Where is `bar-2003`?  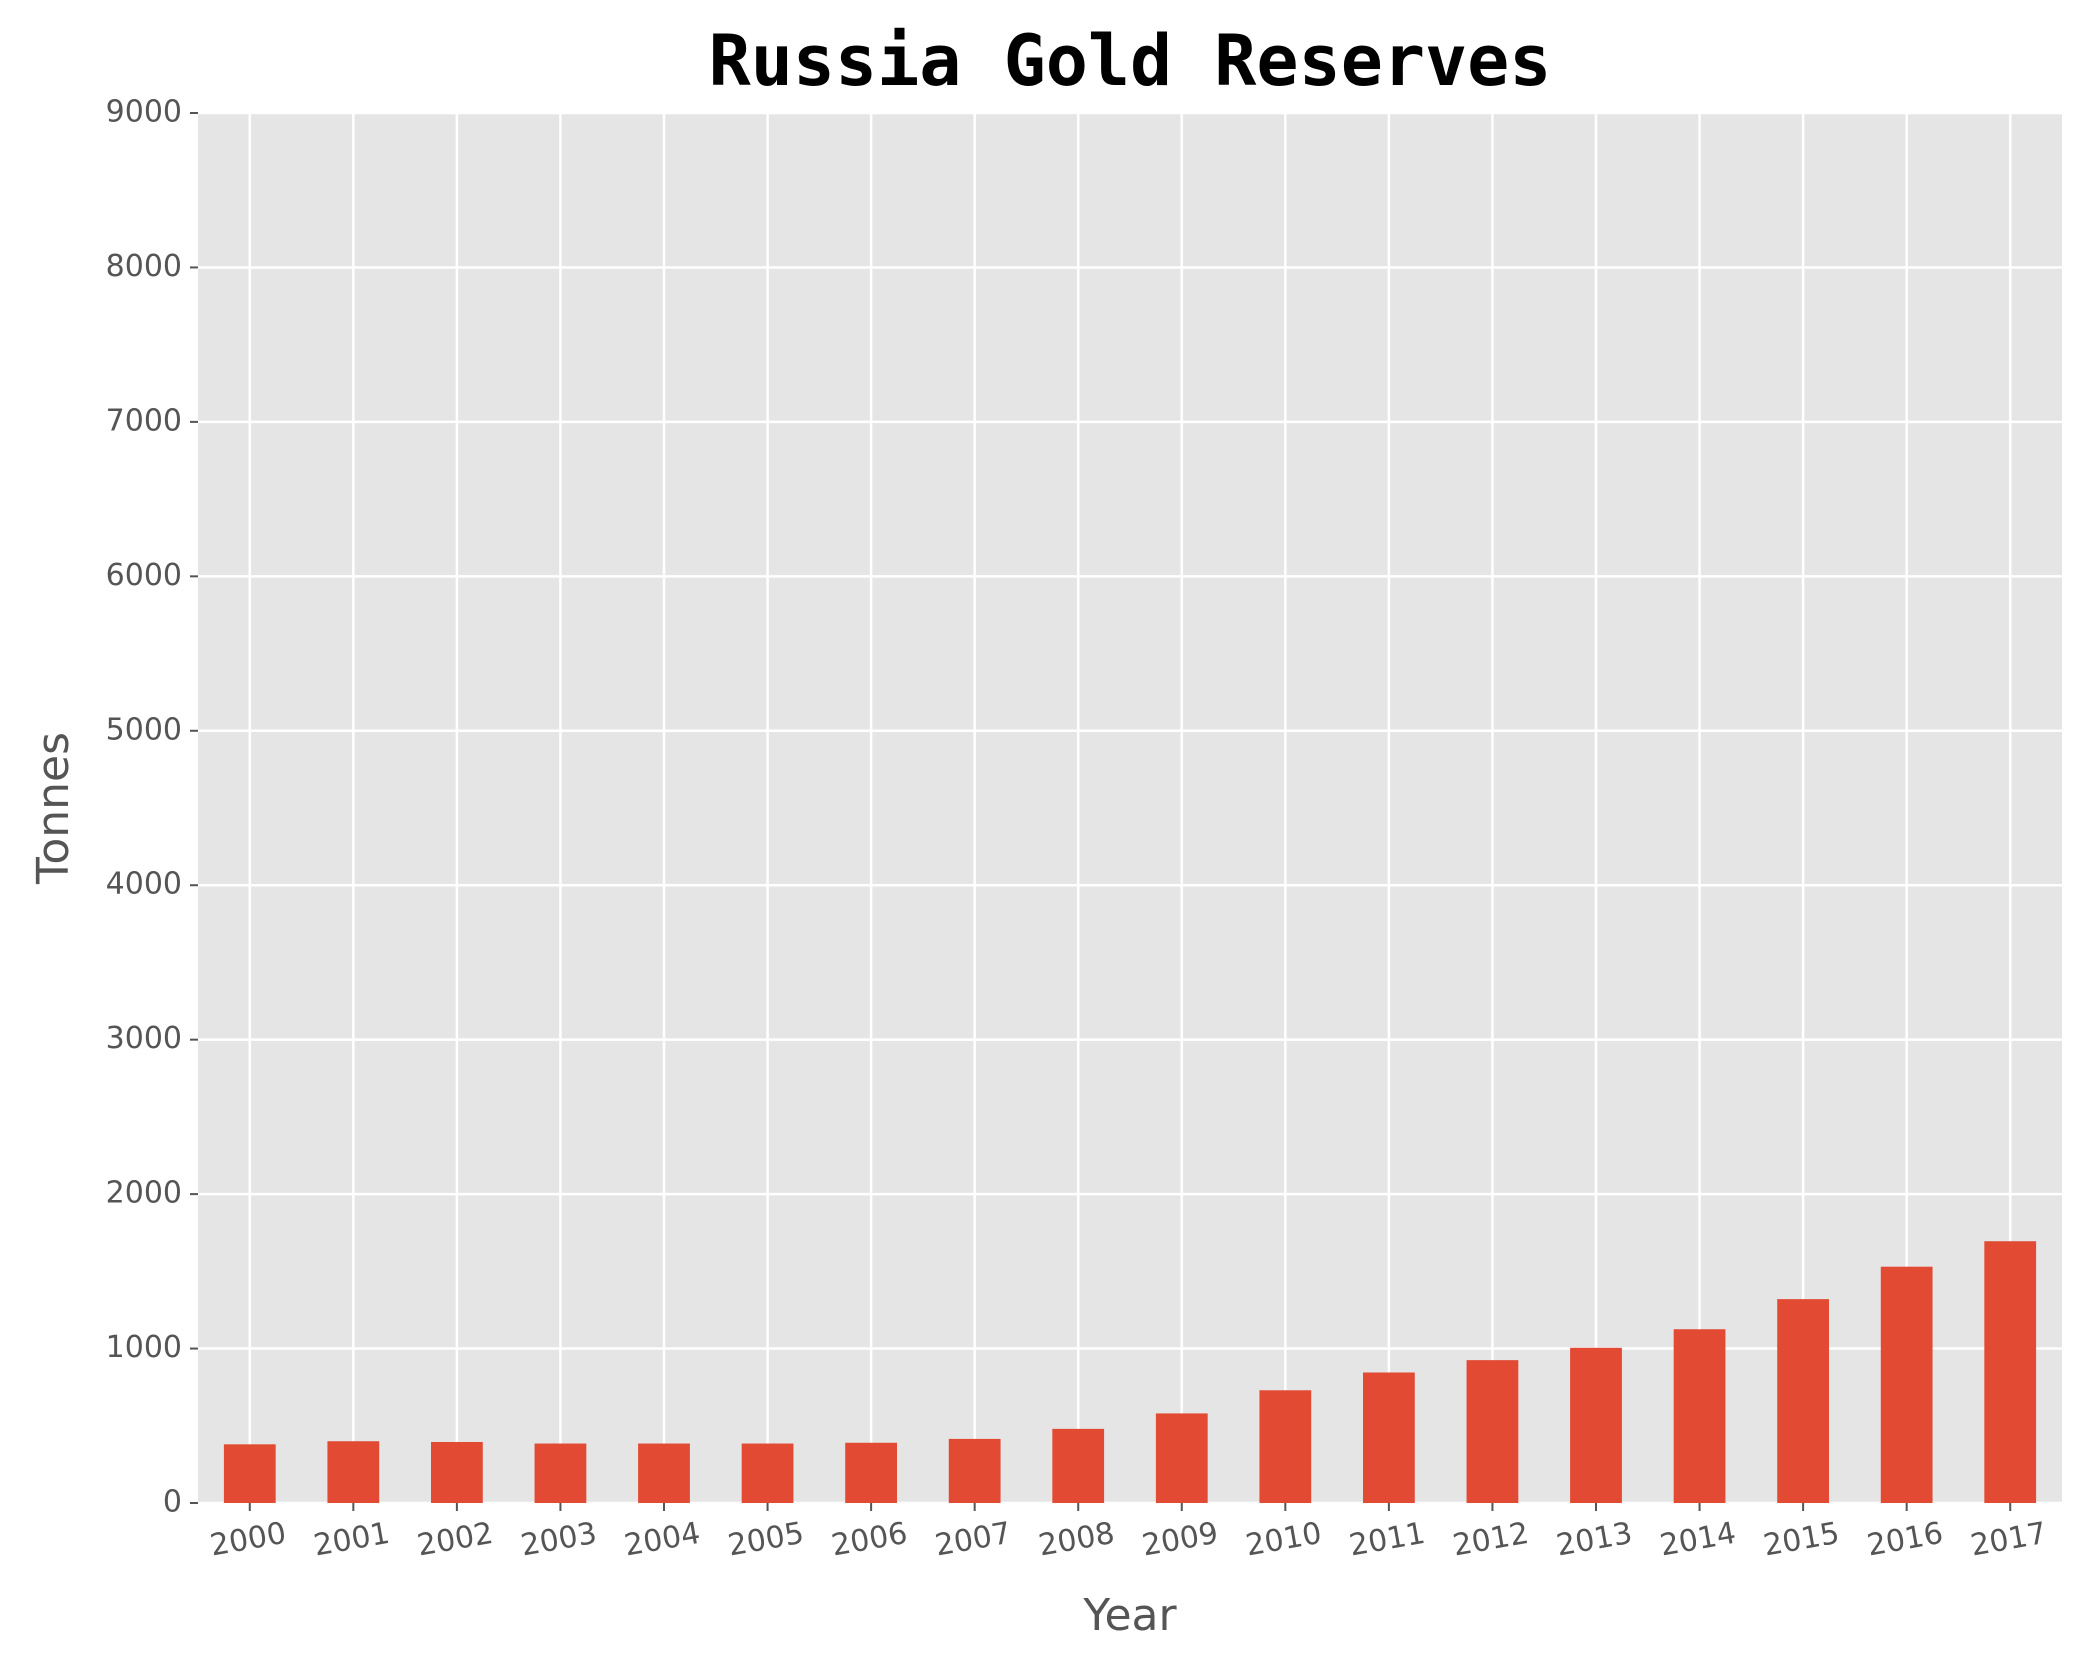
bar-2003 is located at coordinates (560, 1473).